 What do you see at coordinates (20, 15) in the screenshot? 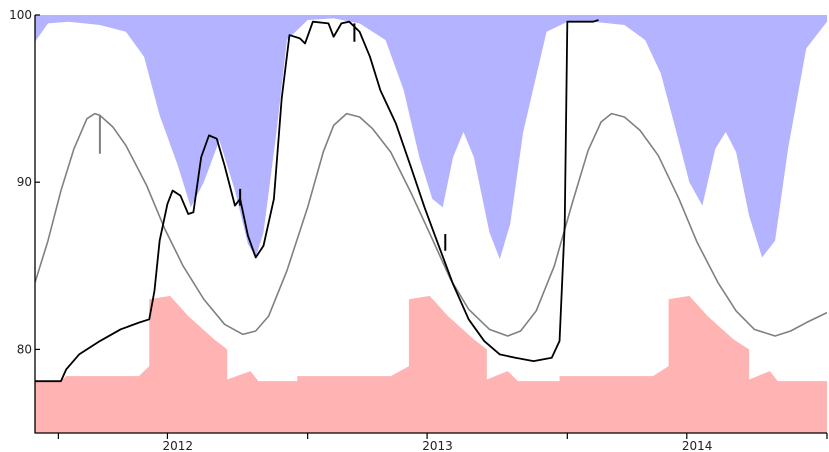
I see `y-tick-label: 100` at bounding box center [20, 15].